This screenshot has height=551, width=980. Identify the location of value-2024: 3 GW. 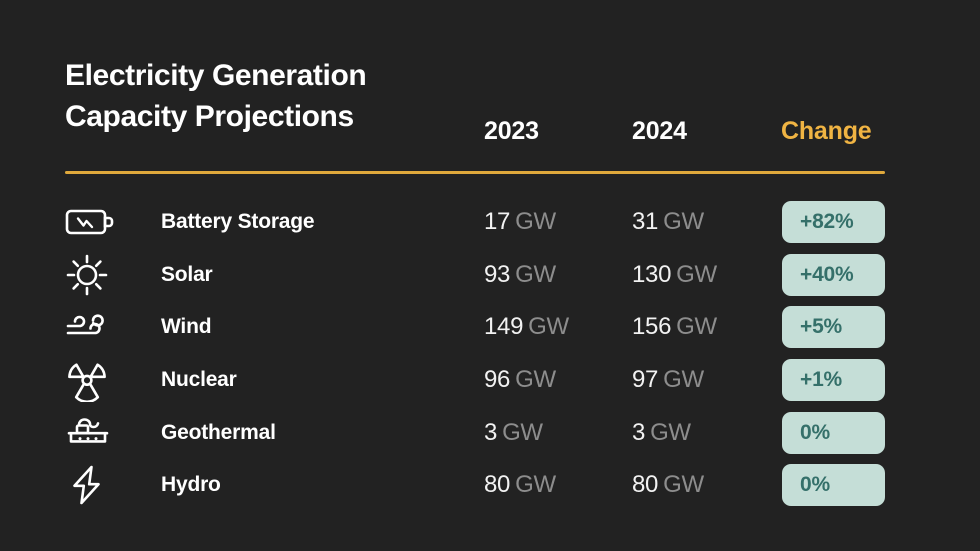
(661, 433).